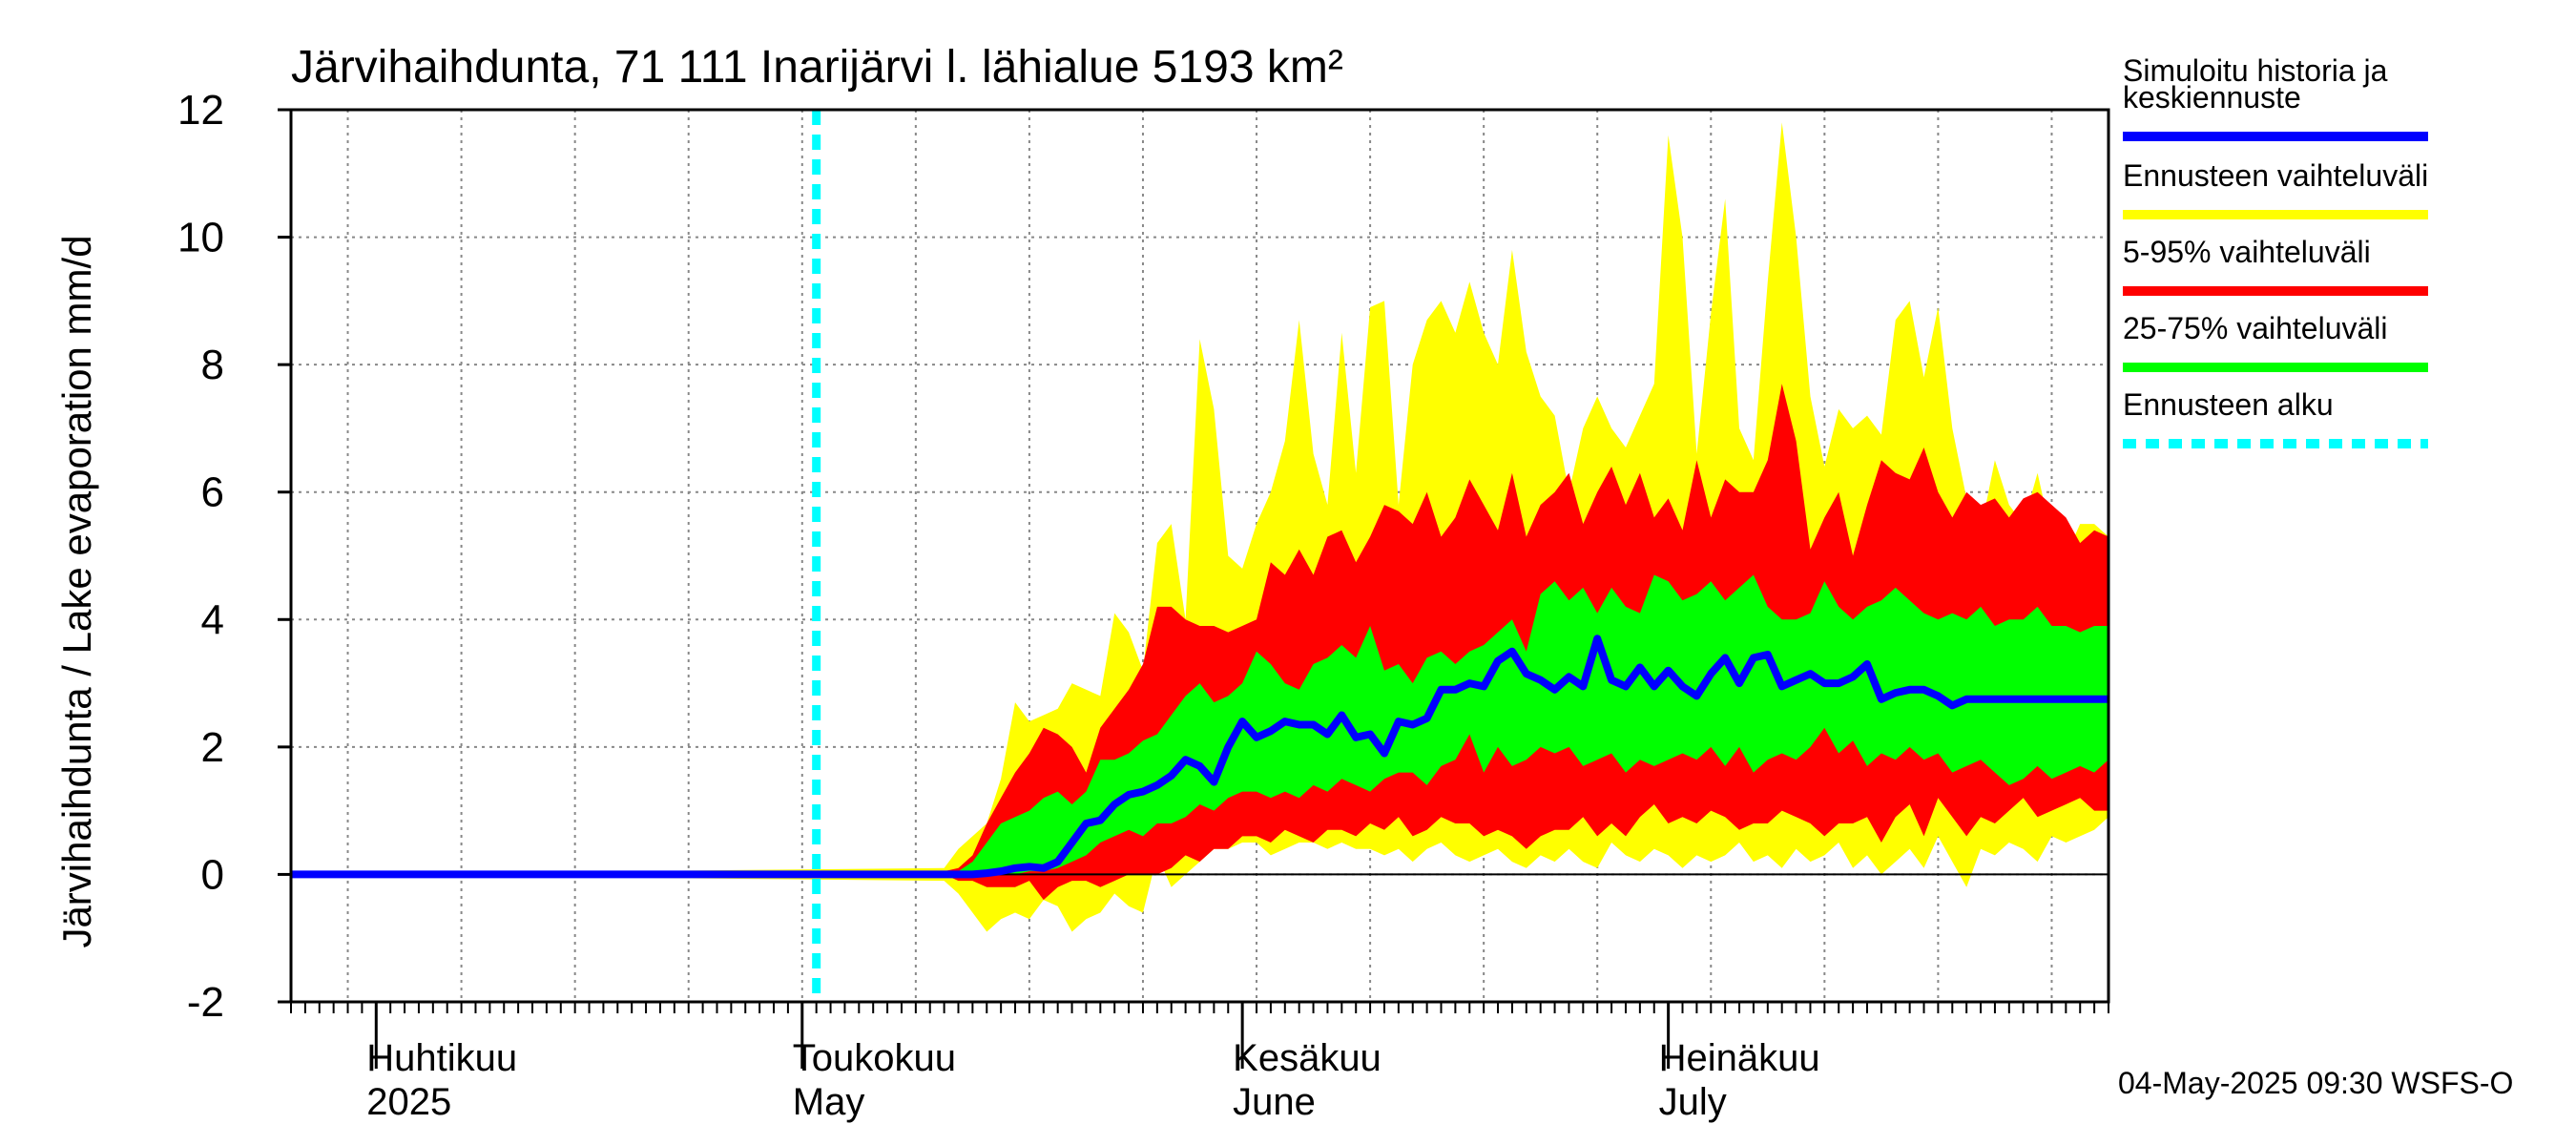 The image size is (2576, 1145). I want to click on legend-label: Ennusteen alku, so click(2228, 404).